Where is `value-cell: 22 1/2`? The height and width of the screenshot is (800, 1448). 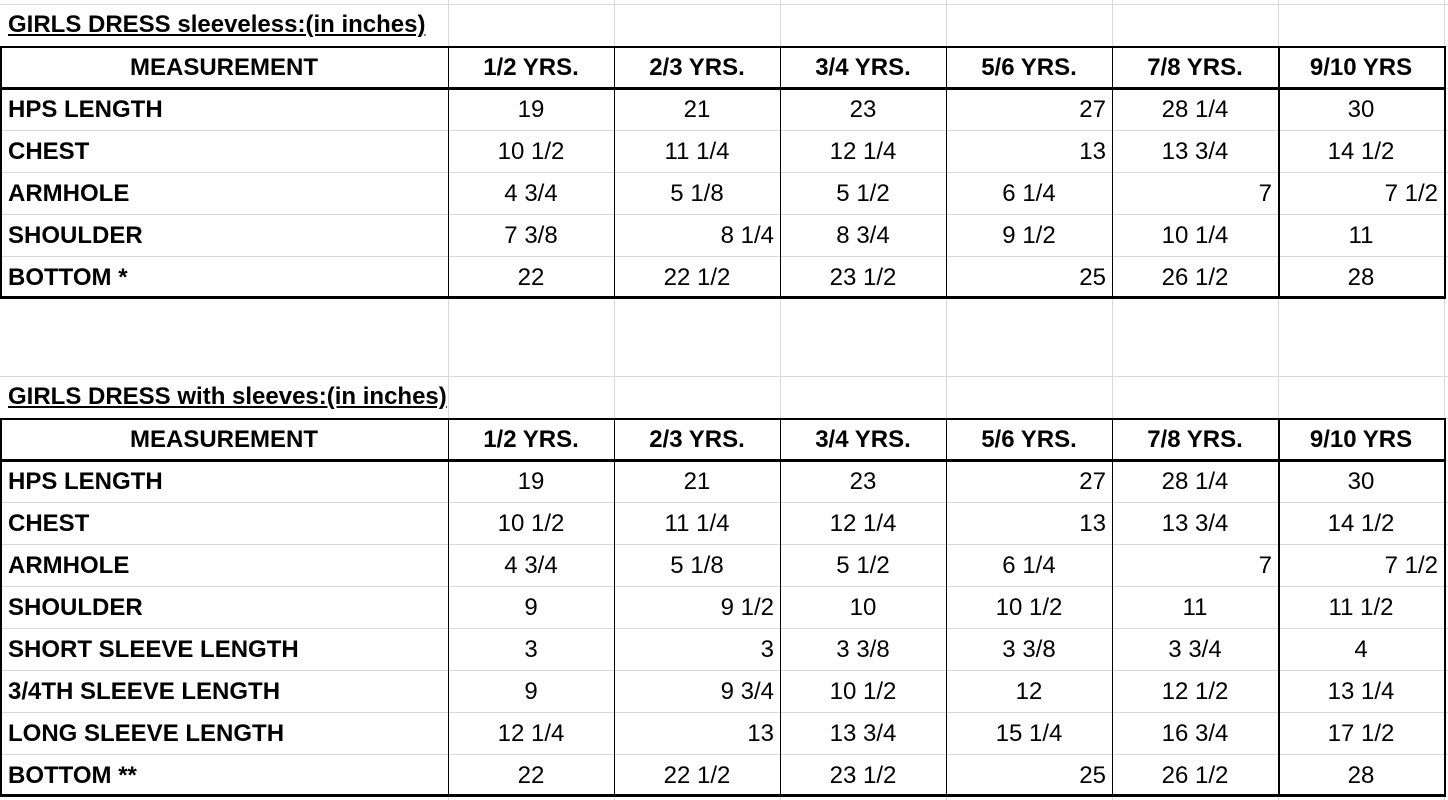 value-cell: 22 1/2 is located at coordinates (697, 775).